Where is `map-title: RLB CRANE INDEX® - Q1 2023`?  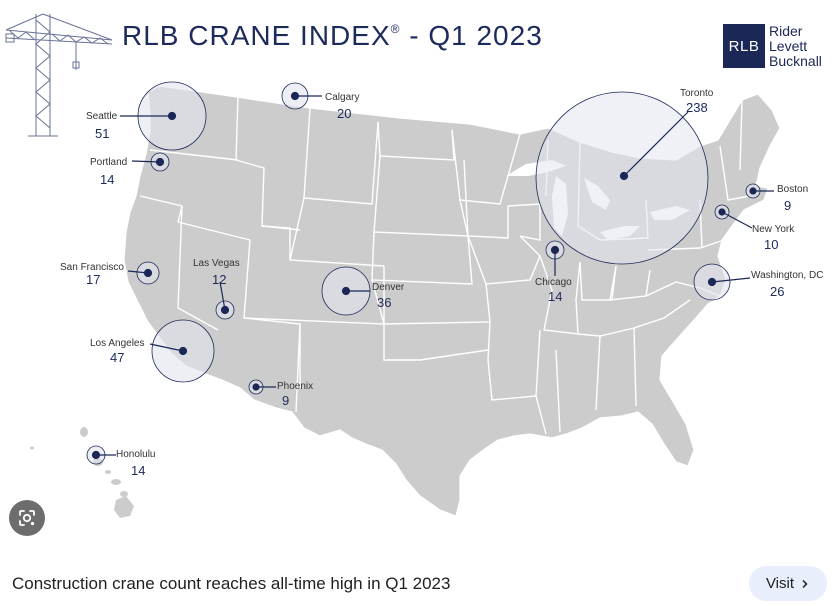
map-title: RLB CRANE INDEX® - Q1 2023 is located at coordinates (332, 36).